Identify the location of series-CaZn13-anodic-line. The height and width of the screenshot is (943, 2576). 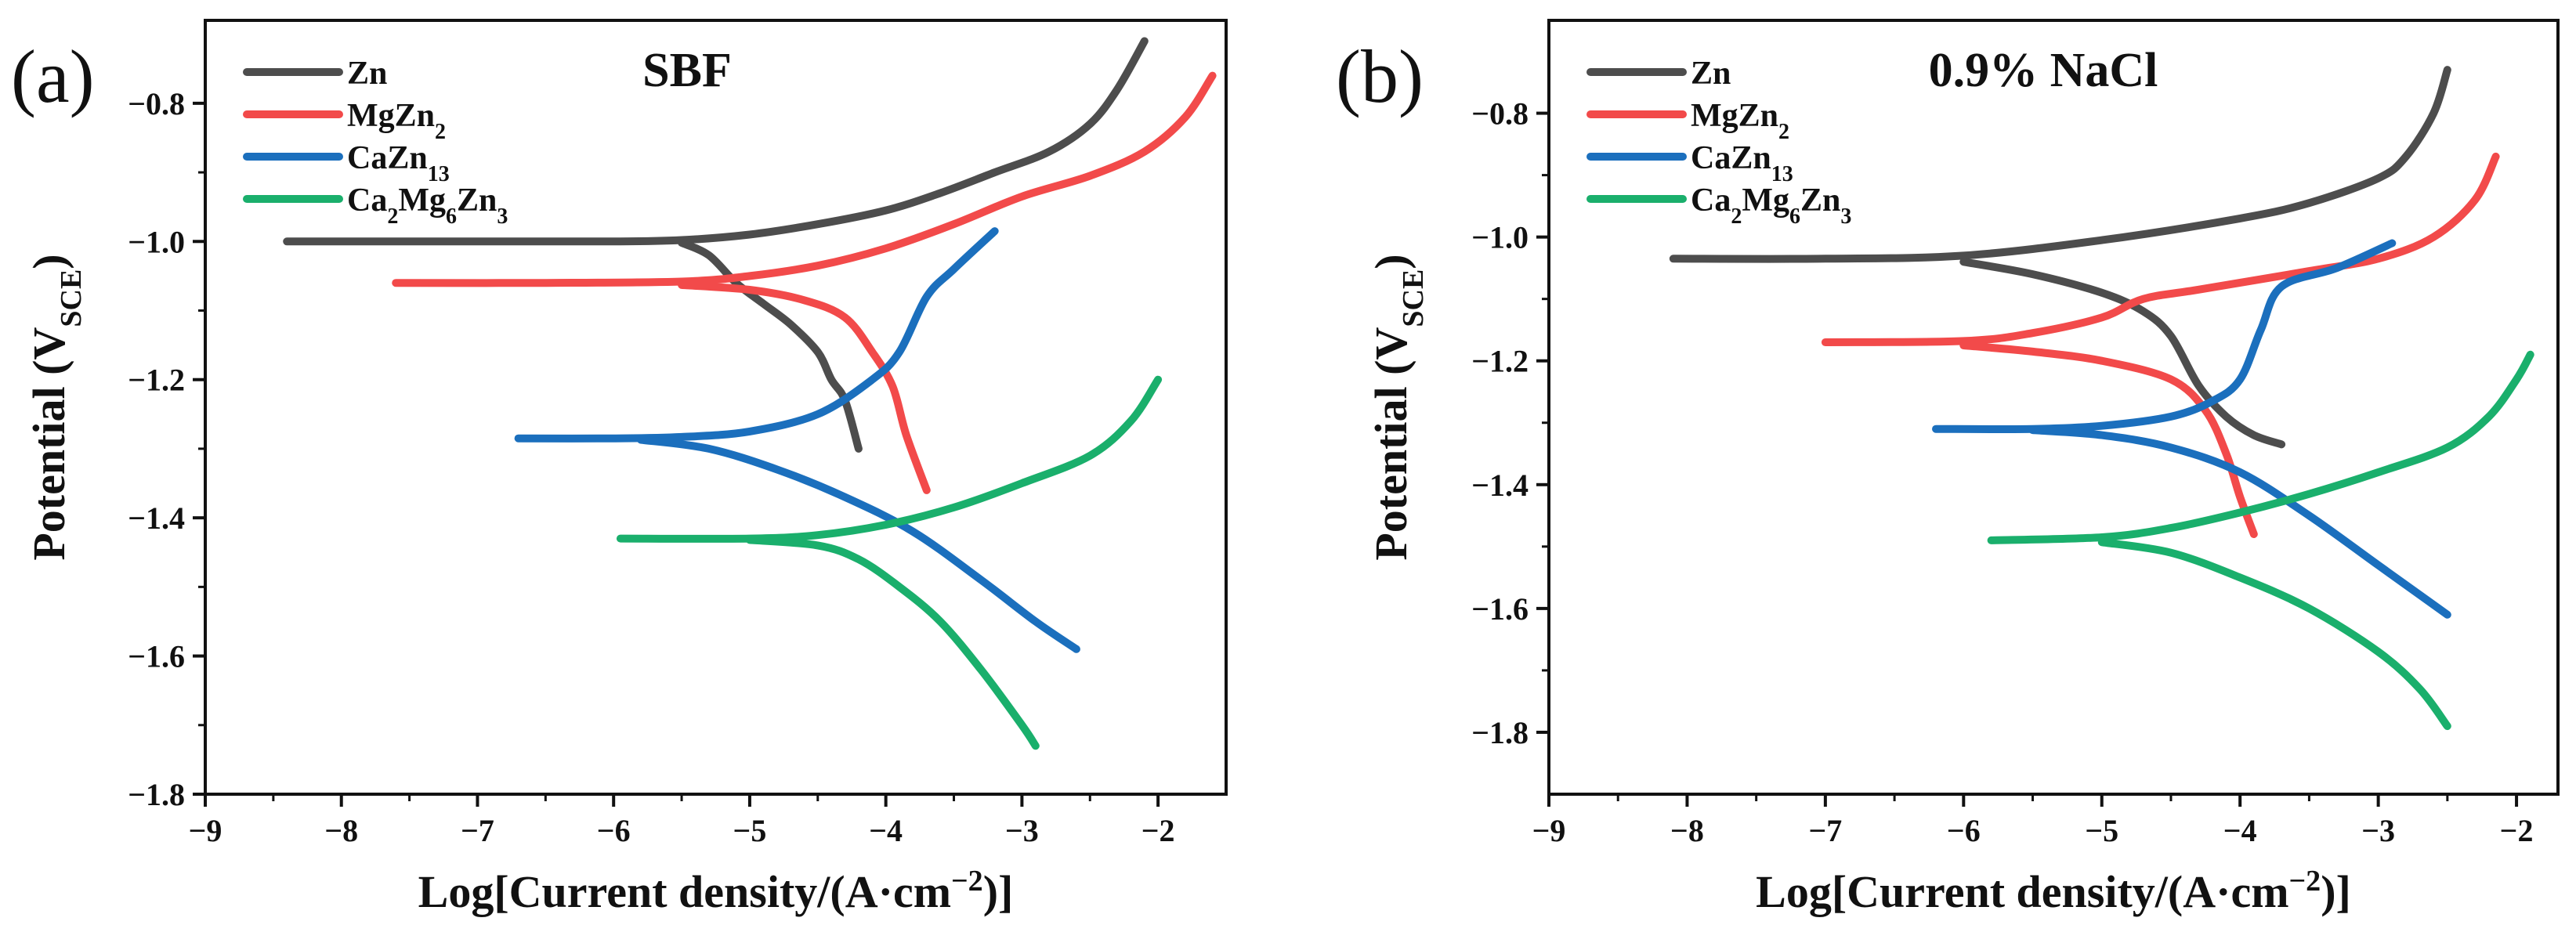
(756, 335).